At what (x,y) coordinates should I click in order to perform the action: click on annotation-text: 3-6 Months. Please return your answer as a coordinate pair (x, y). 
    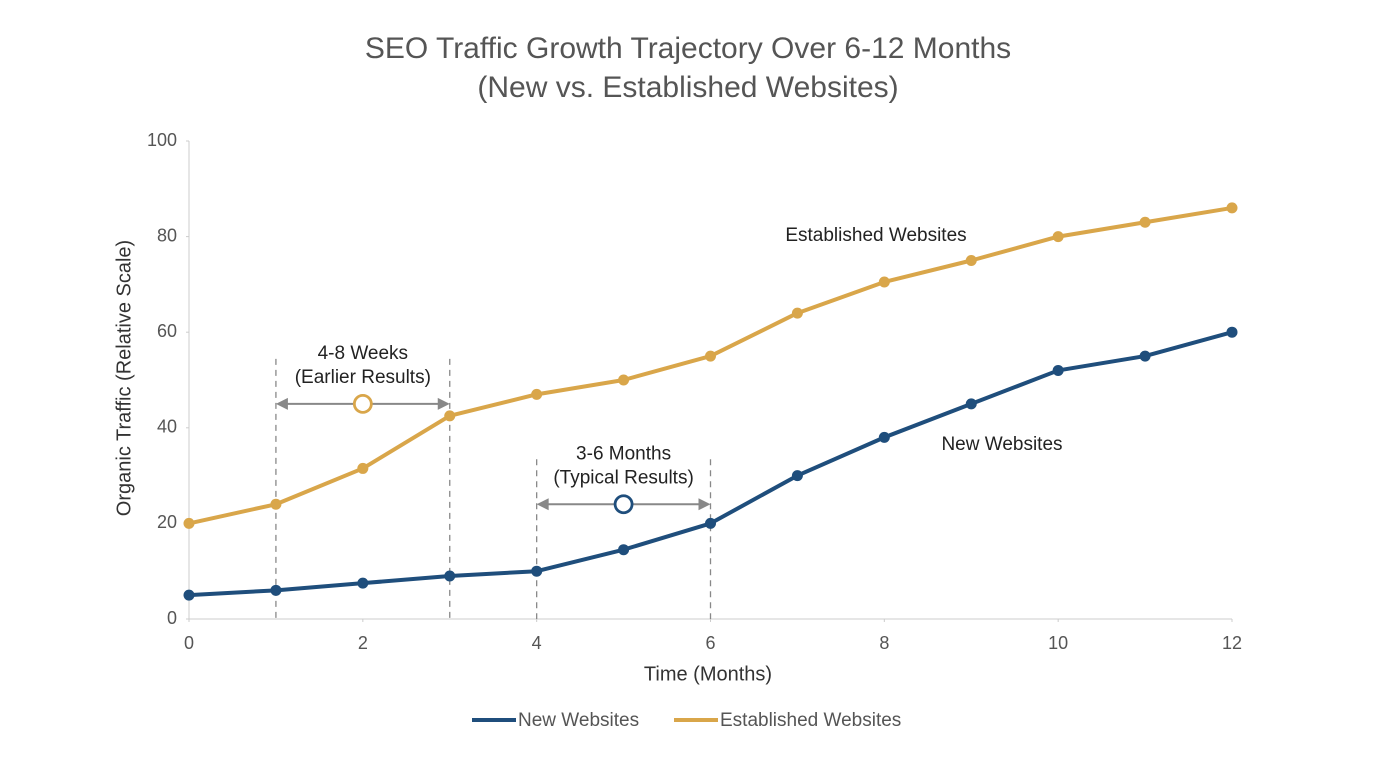
    Looking at the image, I should click on (623, 453).